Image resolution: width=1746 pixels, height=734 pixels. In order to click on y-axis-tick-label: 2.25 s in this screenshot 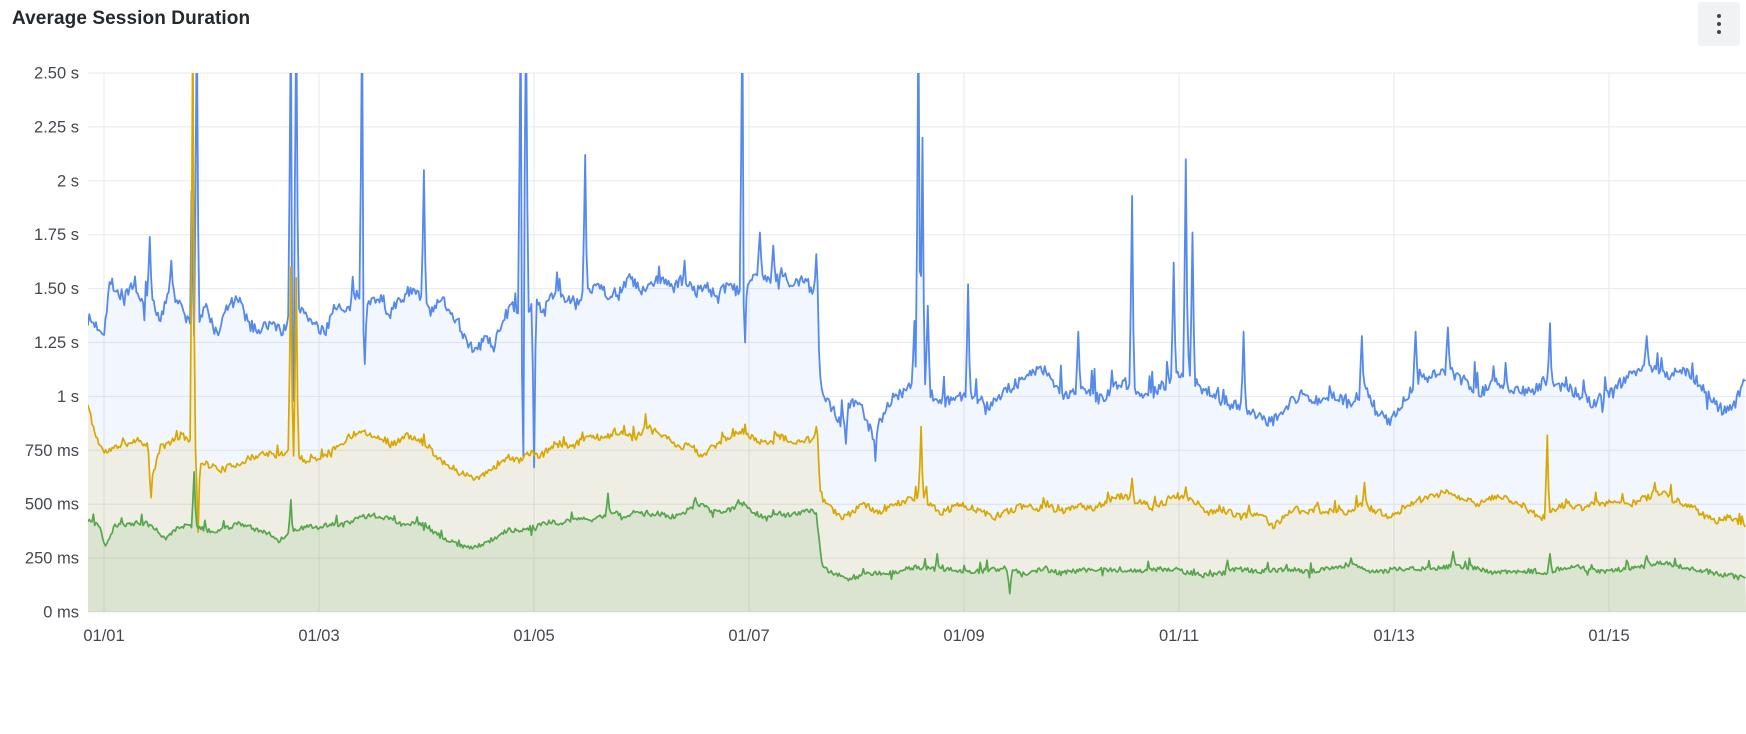, I will do `click(56, 127)`.